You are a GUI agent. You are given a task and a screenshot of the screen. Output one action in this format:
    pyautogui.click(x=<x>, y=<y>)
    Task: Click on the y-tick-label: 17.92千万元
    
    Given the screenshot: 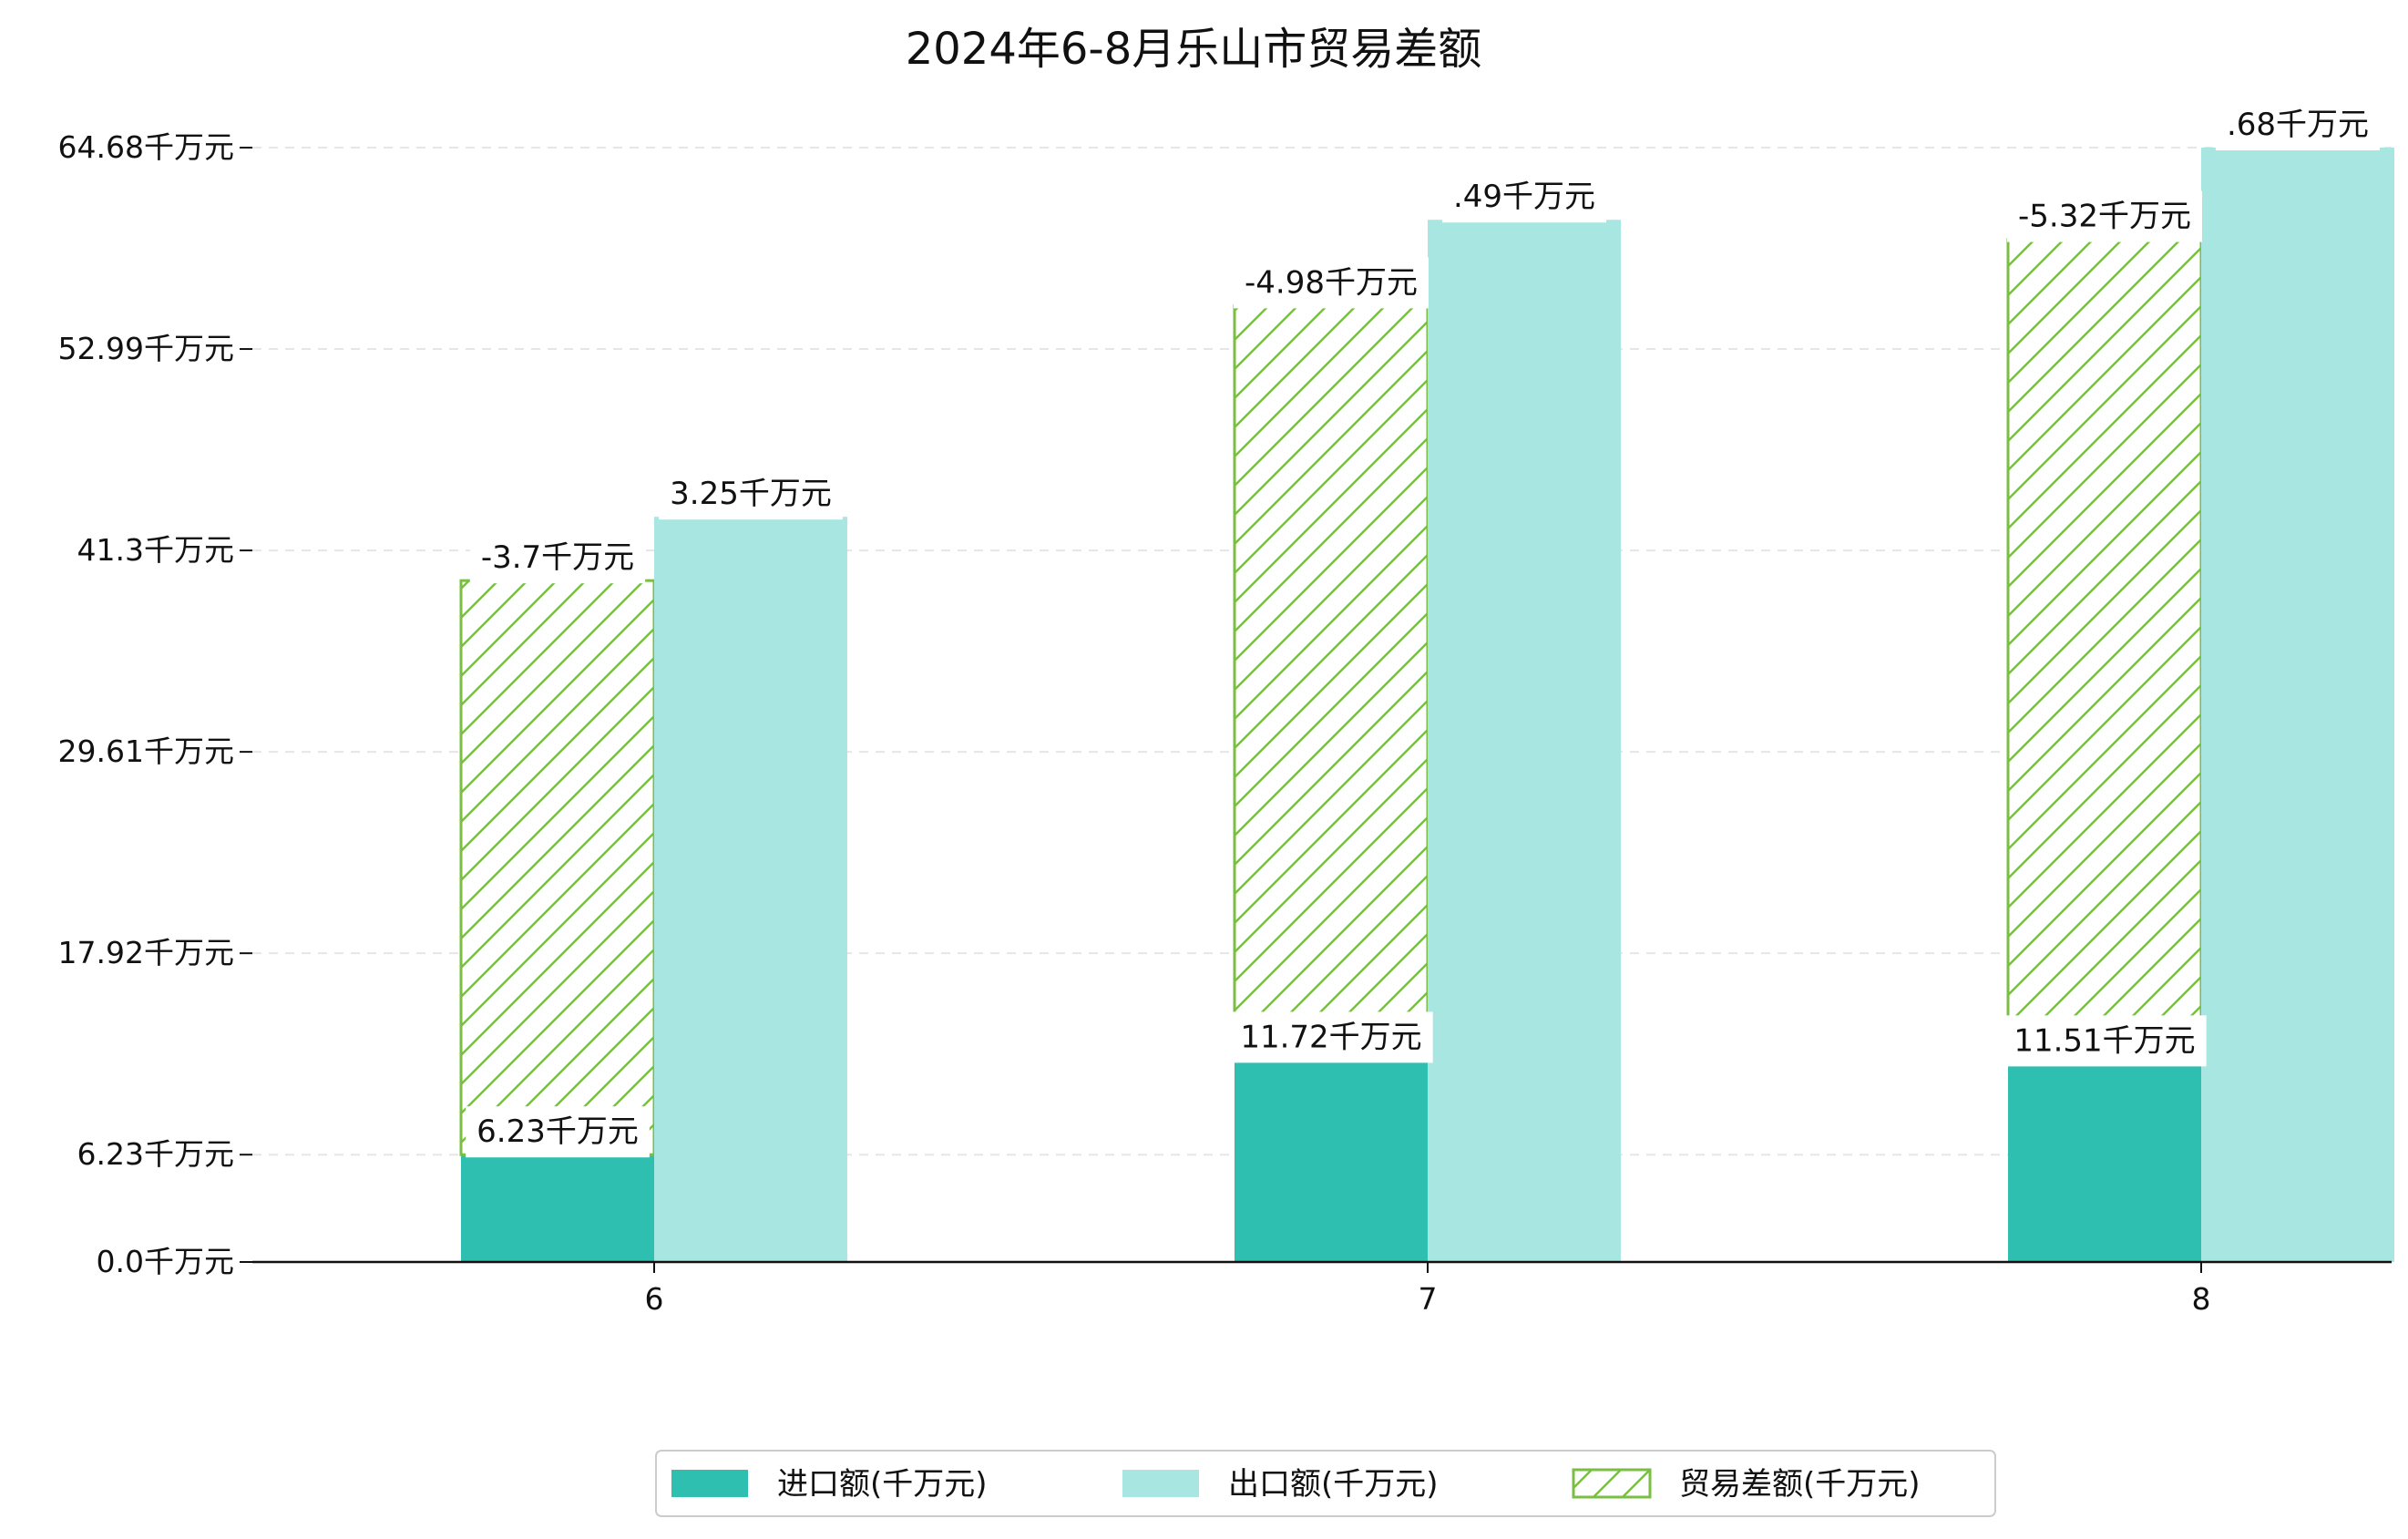 What is the action you would take?
    pyautogui.click(x=146, y=953)
    